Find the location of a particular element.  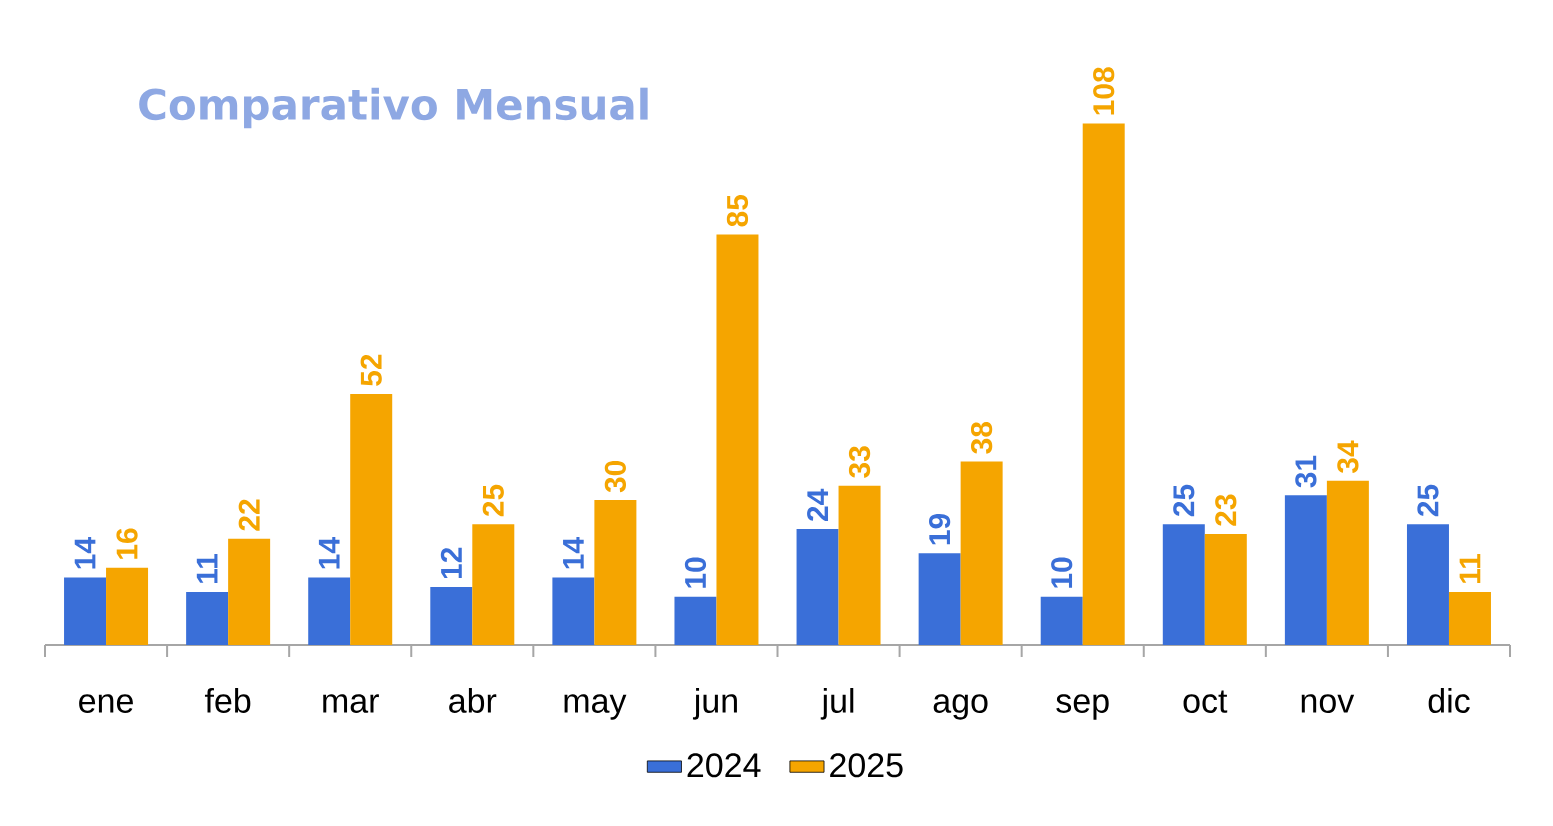

data-label: 24 is located at coordinates (818, 504).